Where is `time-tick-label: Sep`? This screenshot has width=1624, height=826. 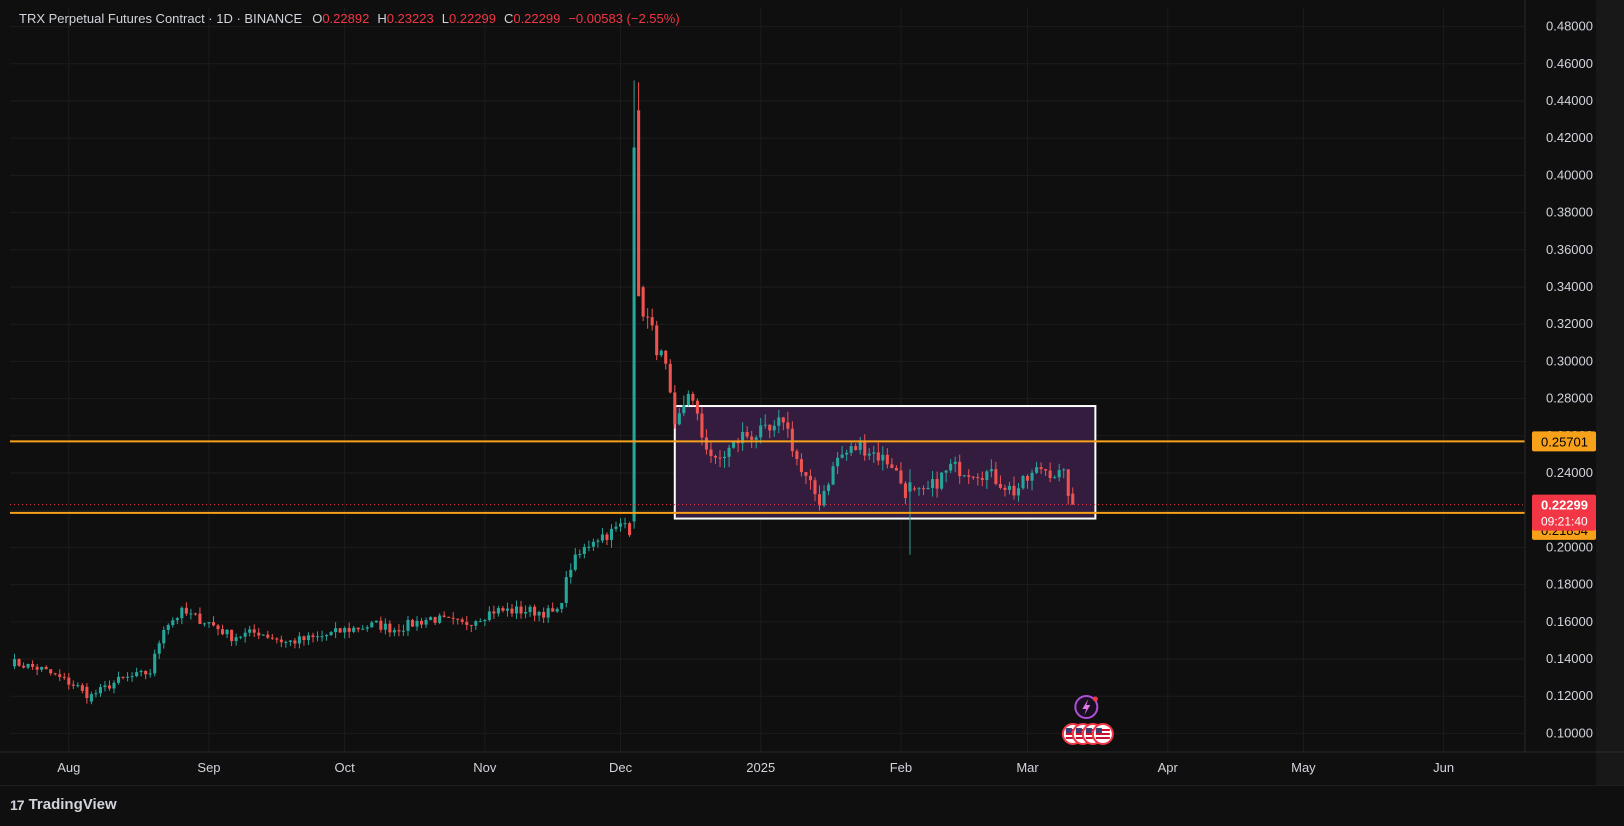 time-tick-label: Sep is located at coordinates (208, 767).